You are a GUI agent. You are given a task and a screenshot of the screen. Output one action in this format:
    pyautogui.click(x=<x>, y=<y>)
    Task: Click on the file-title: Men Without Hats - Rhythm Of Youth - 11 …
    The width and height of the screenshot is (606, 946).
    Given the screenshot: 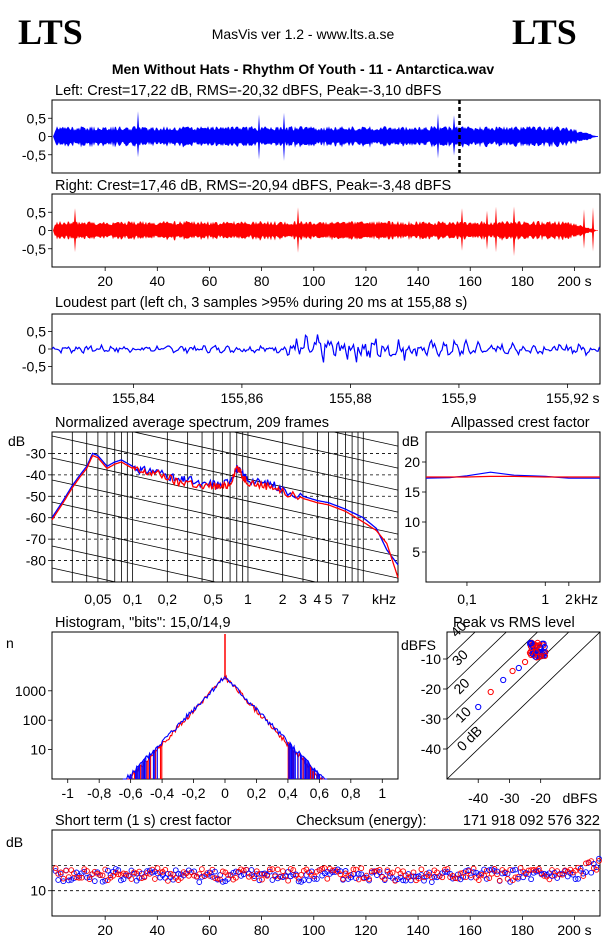 What is the action you would take?
    pyautogui.click(x=303, y=69)
    